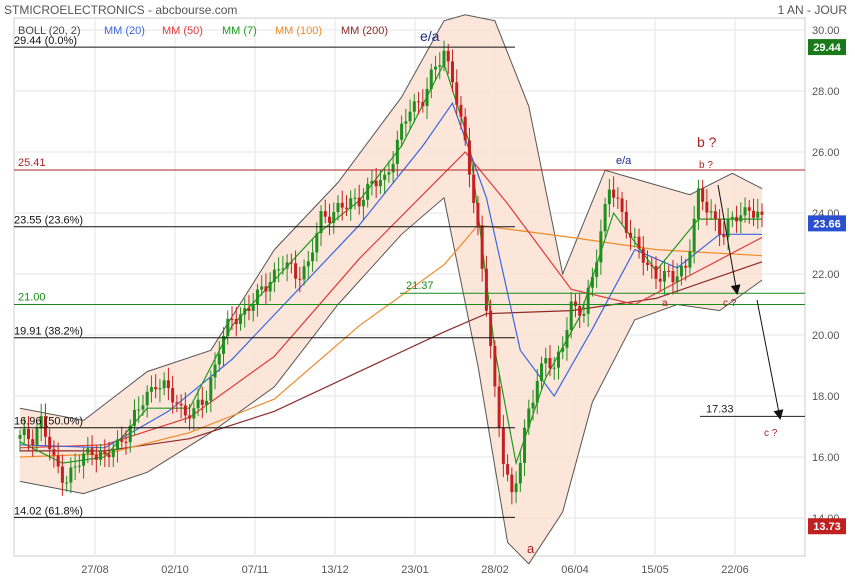 The height and width of the screenshot is (580, 855). What do you see at coordinates (48, 221) in the screenshot?
I see `fib-label: 23.55 (23.6%)` at bounding box center [48, 221].